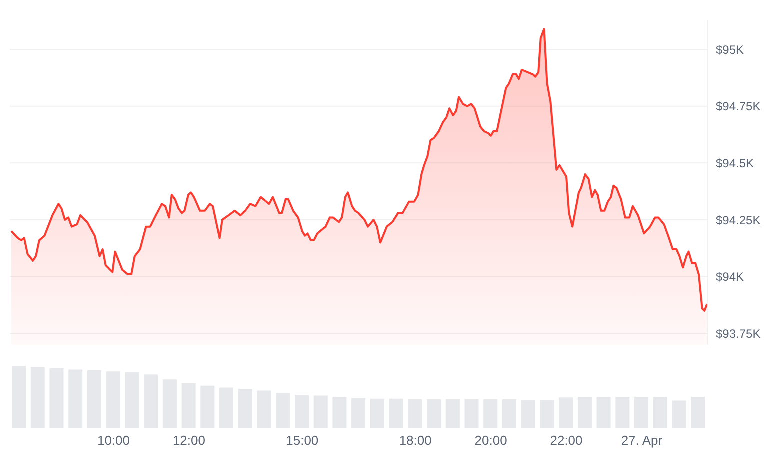  I want to click on y-tick-label: $95K, so click(730, 49).